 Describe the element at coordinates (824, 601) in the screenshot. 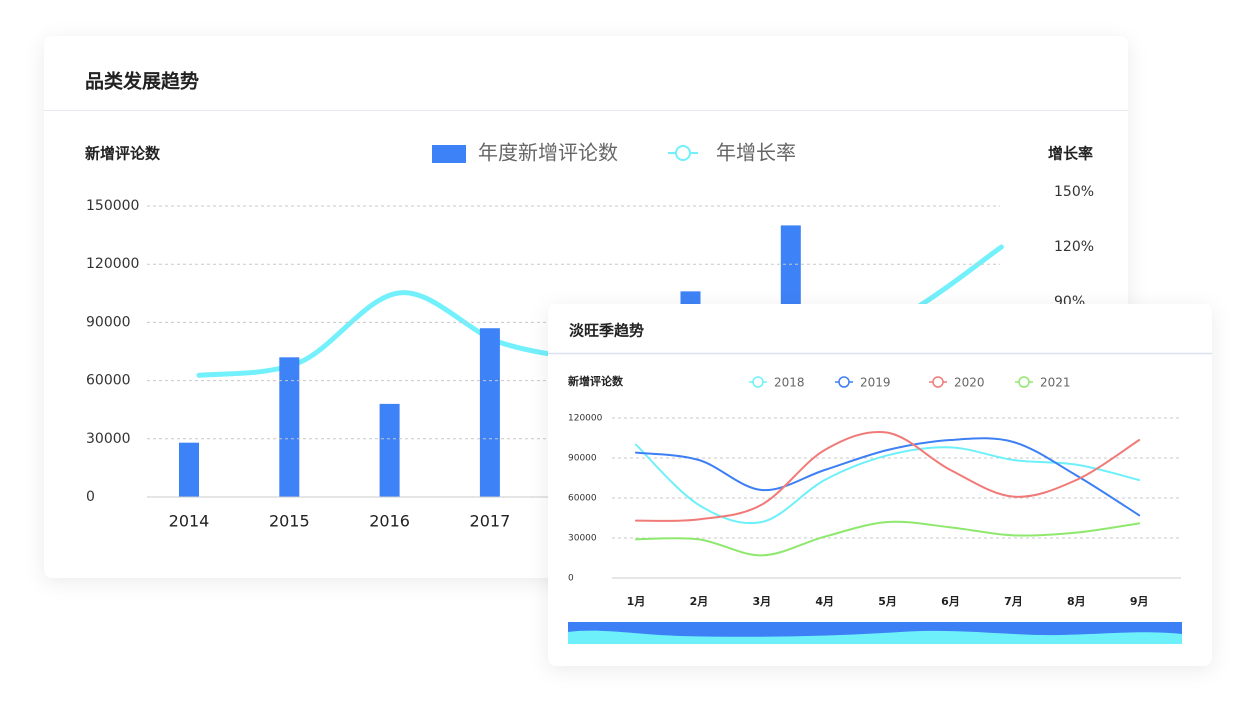

I see `x-tick-label: 4月` at that location.